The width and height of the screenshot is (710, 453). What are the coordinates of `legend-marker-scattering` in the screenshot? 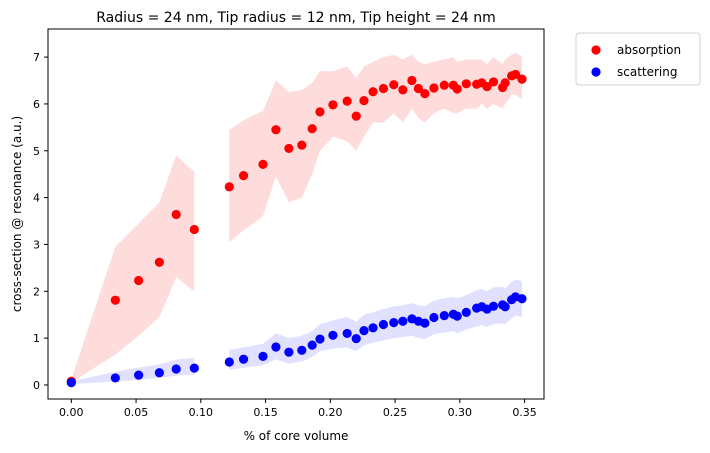 It's located at (596, 72).